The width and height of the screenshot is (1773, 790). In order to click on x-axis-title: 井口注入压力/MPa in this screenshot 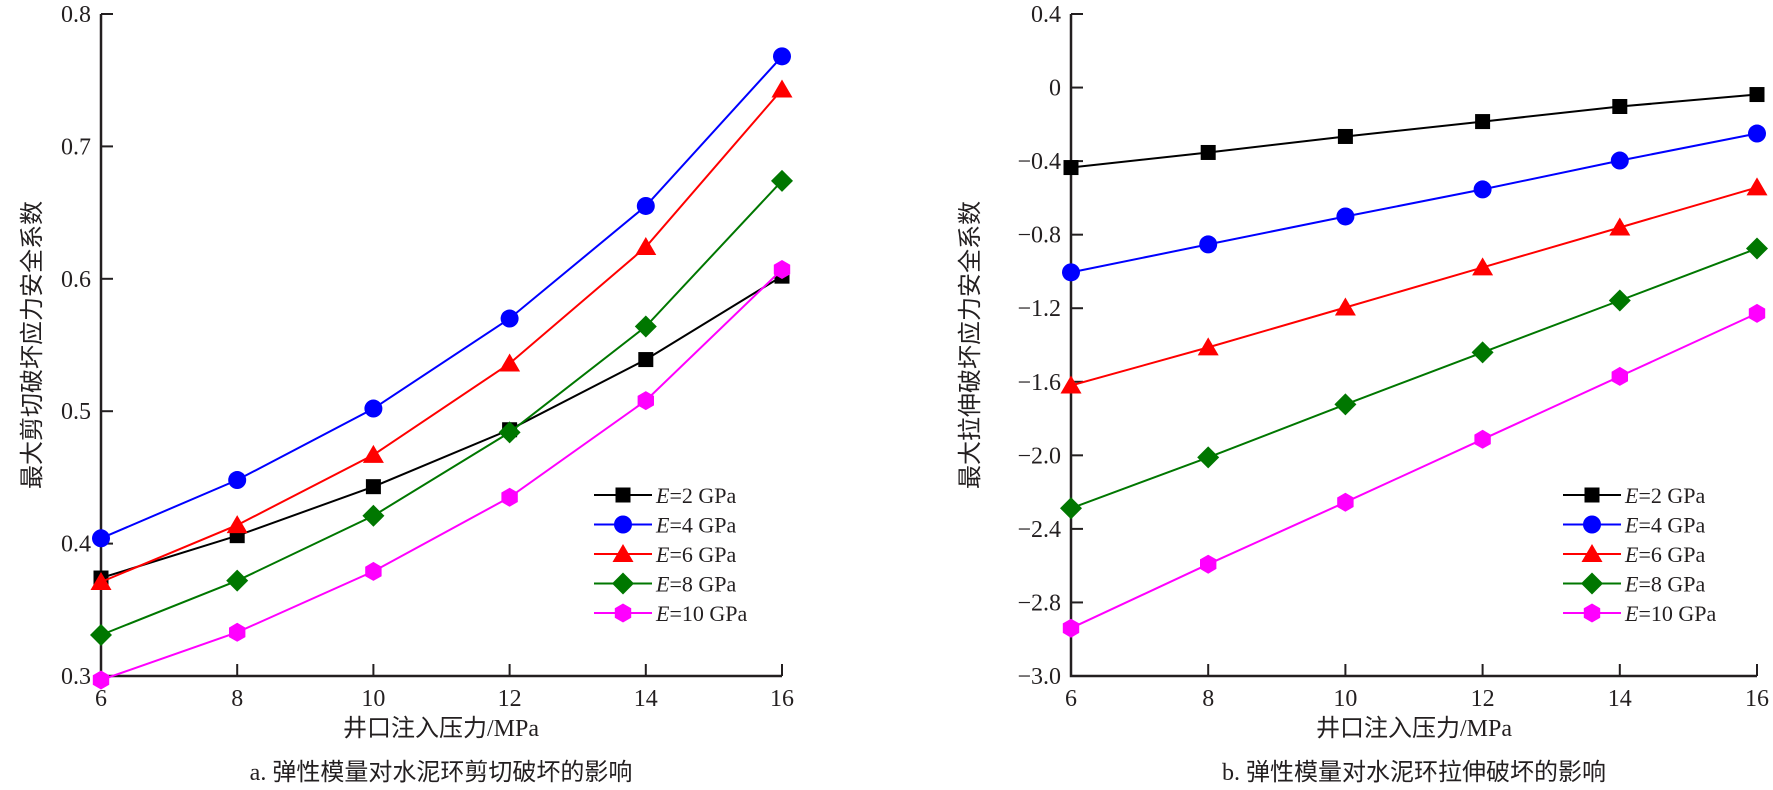, I will do `click(441, 728)`.